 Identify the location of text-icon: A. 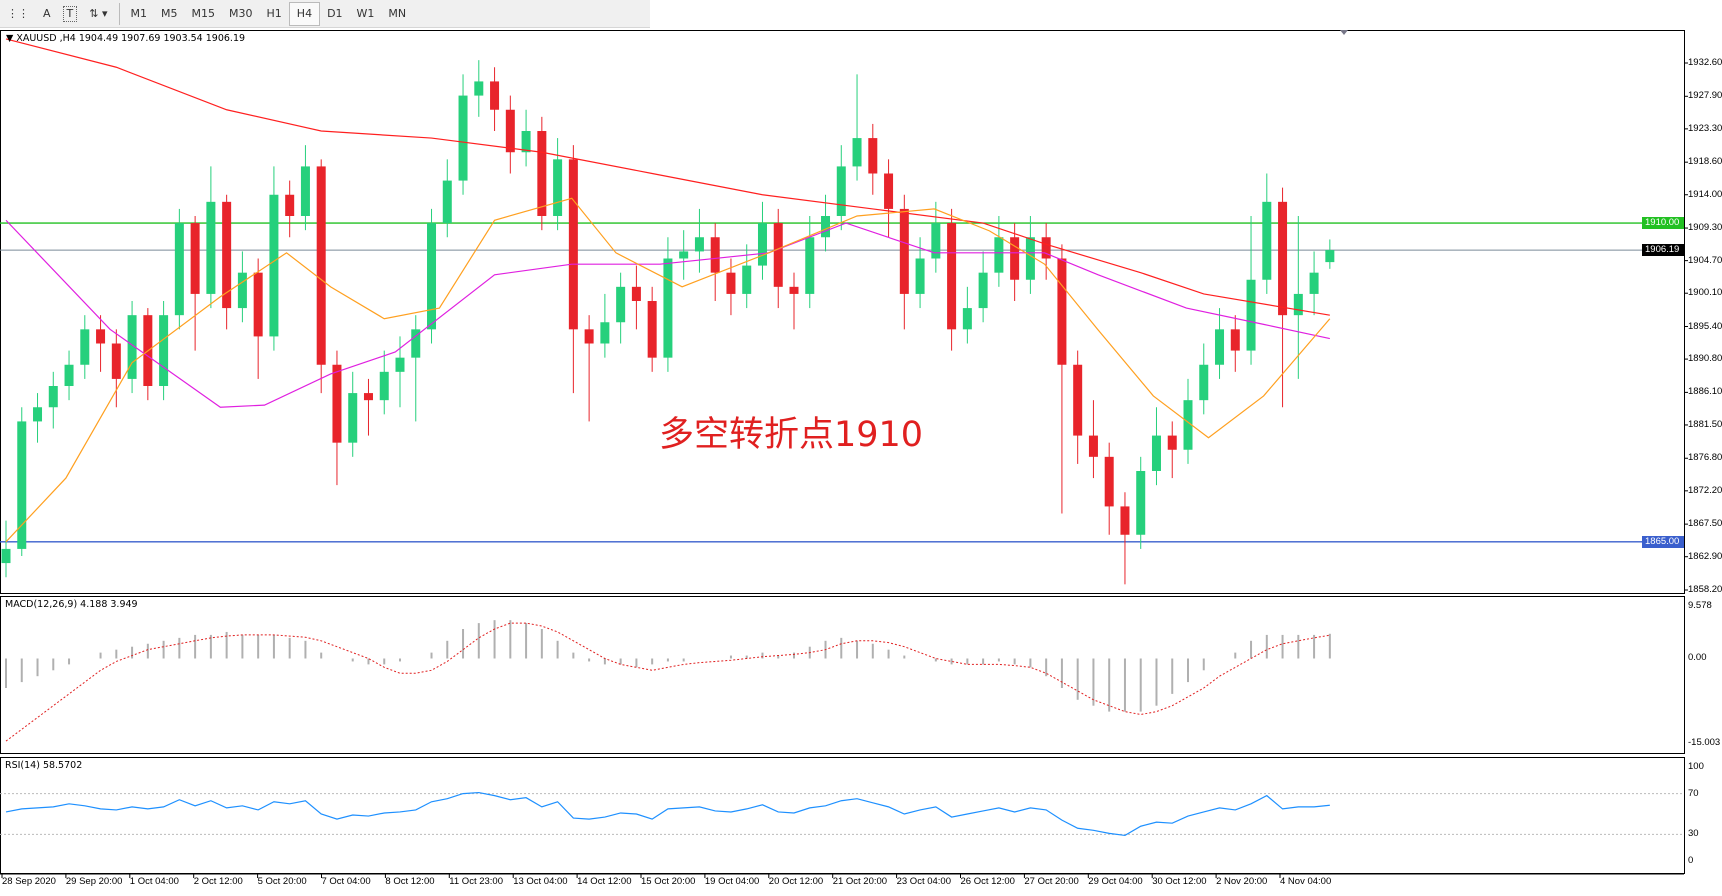
(47, 13).